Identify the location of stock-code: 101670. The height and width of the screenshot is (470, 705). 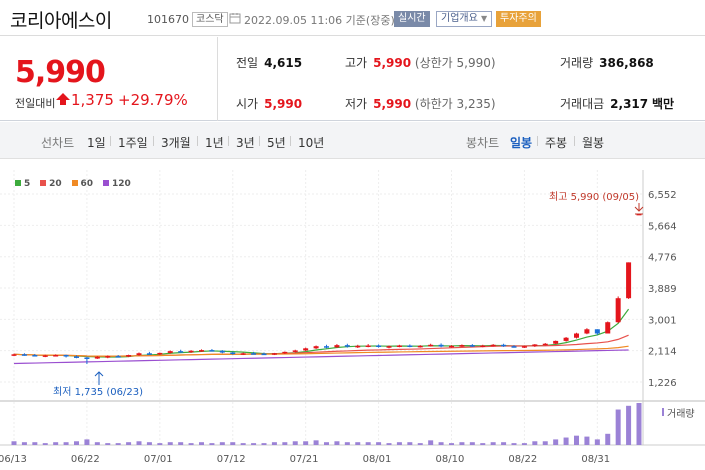
(168, 19).